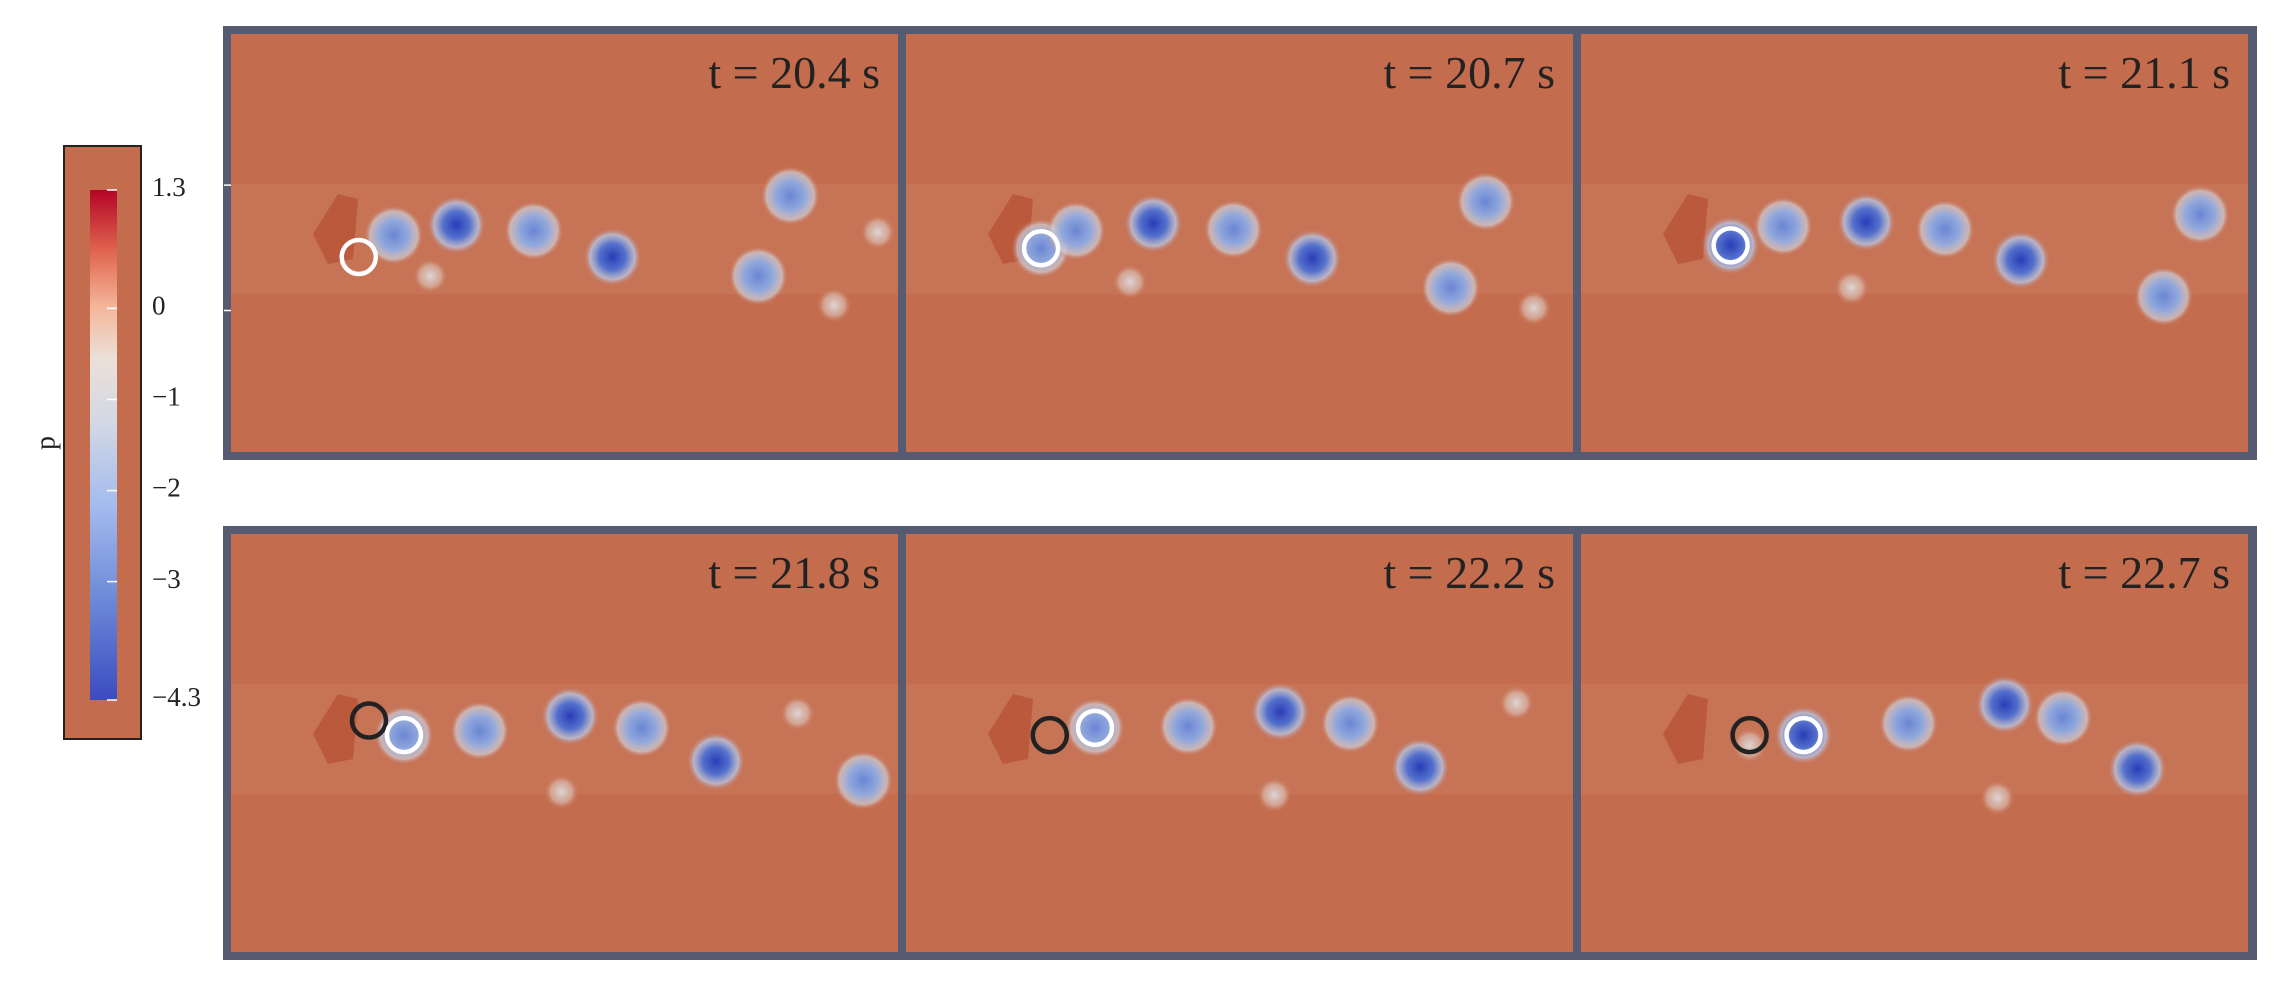 The height and width of the screenshot is (983, 2274). Describe the element at coordinates (794, 572) in the screenshot. I see `panel-label: t = 21.8 s` at that location.